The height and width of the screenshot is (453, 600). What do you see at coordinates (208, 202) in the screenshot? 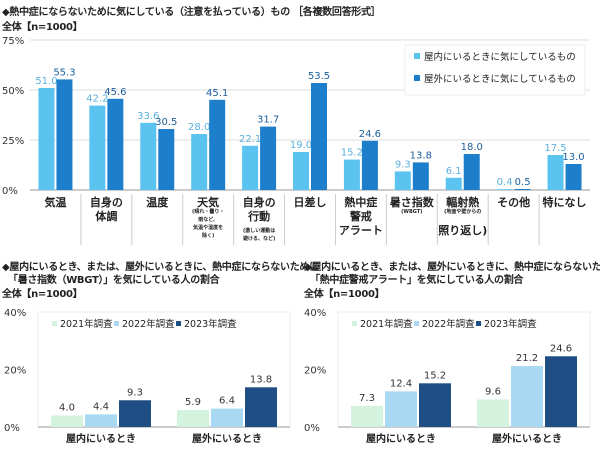
I see `category-label: 天気` at bounding box center [208, 202].